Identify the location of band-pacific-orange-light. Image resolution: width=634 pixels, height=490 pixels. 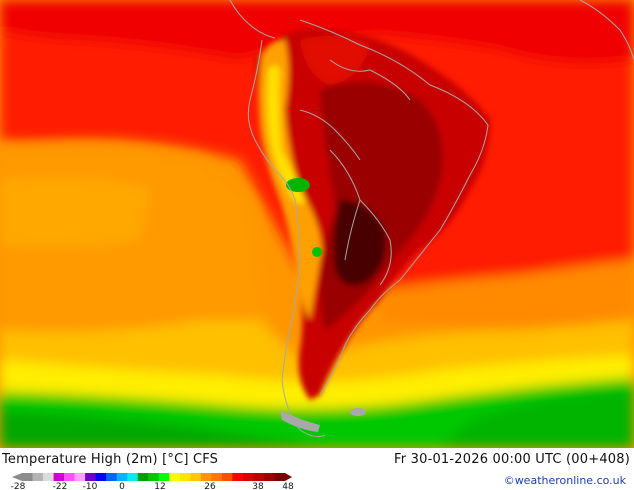
(75, 211).